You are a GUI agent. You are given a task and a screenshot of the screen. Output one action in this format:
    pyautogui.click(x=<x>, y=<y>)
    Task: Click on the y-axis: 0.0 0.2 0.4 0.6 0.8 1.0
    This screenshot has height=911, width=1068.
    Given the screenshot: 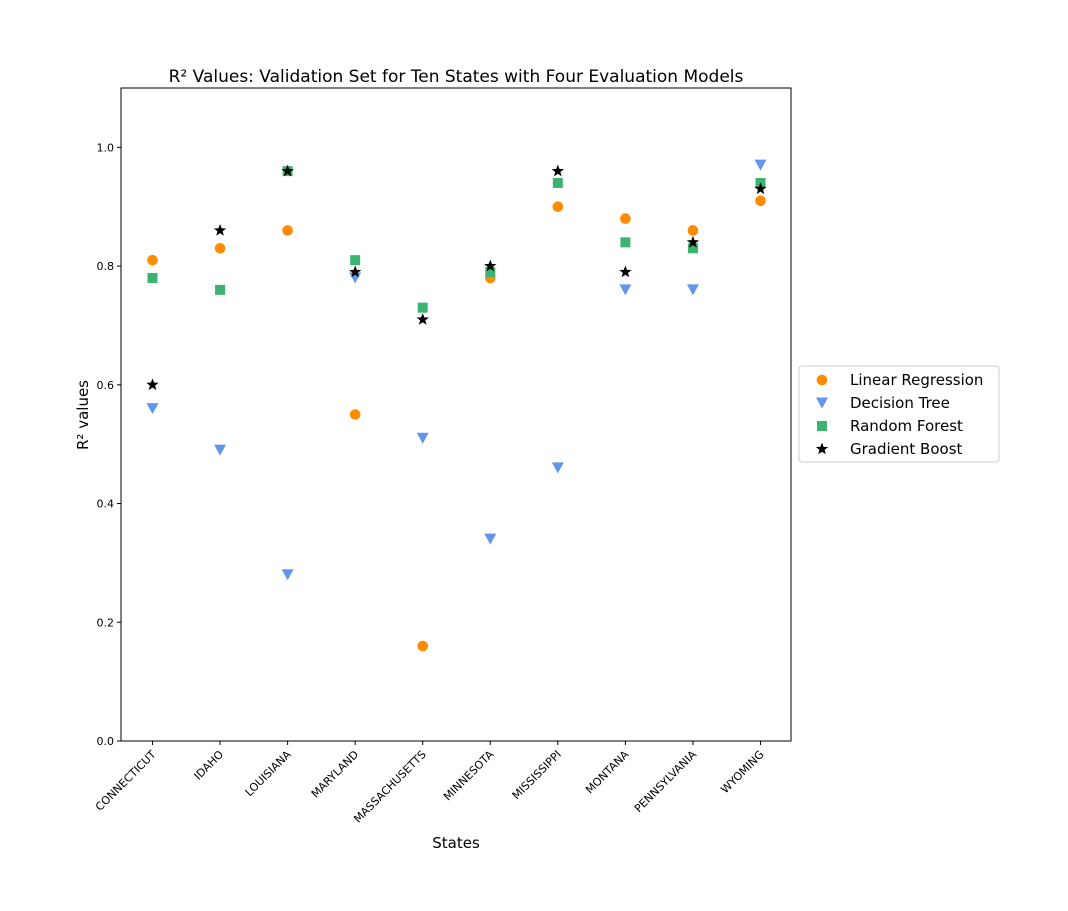 What is the action you would take?
    pyautogui.click(x=109, y=444)
    